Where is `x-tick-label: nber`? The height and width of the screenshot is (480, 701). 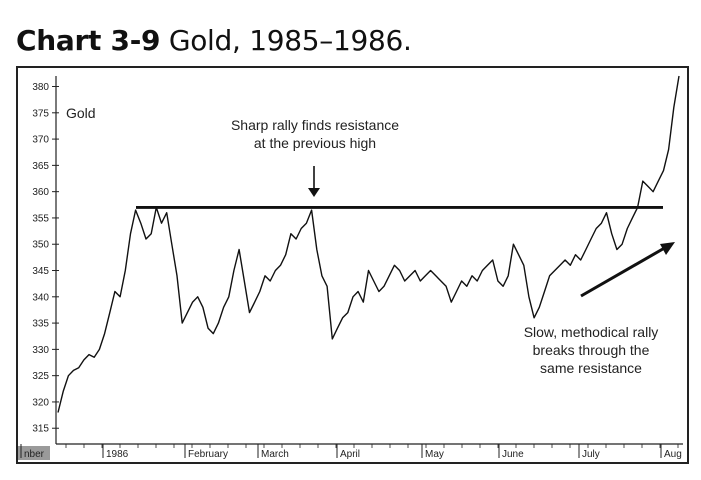
x-tick-label: nber is located at coordinates (34, 454).